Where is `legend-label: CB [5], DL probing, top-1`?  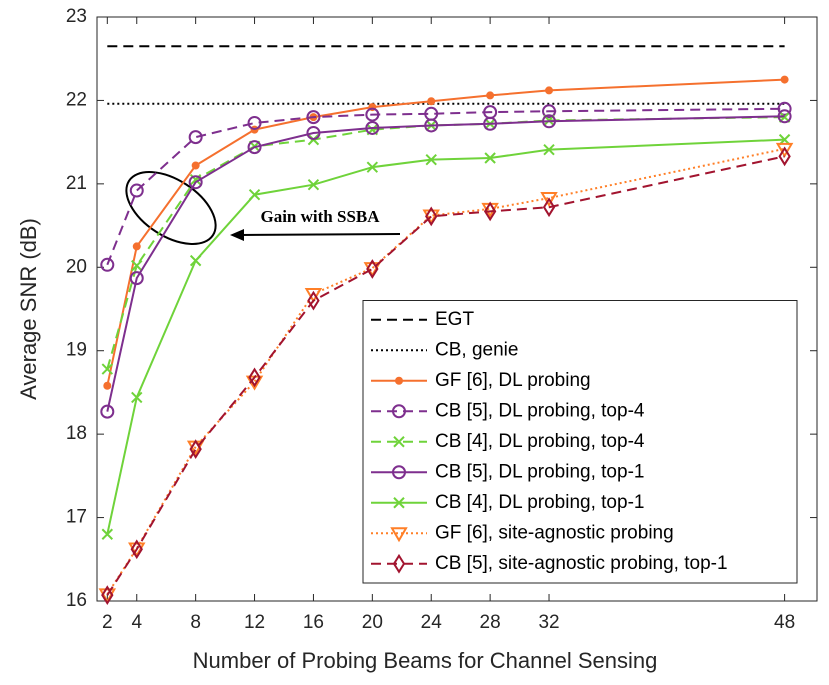 legend-label: CB [5], DL probing, top-1 is located at coordinates (539, 471).